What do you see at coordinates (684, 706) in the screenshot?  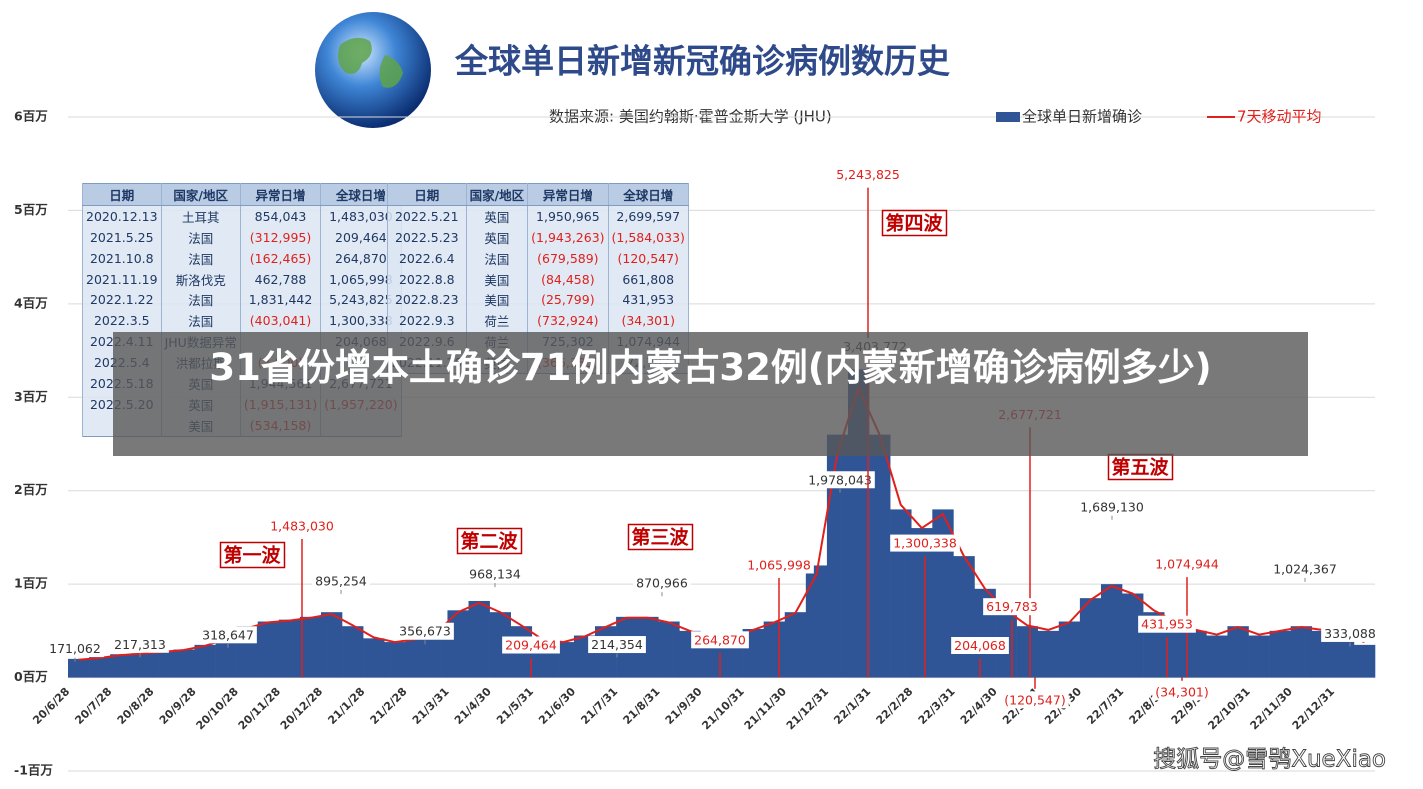 I see `x-tick-label: 21/9/30` at bounding box center [684, 706].